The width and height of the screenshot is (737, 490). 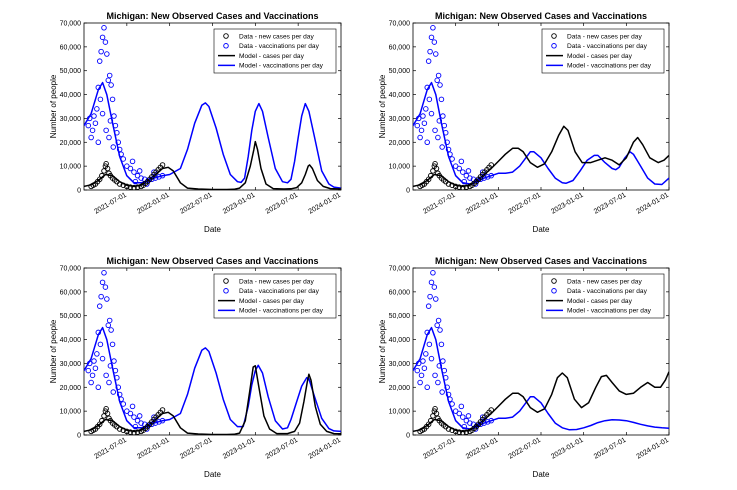 I want to click on legend-entry: Data - new cases per day, so click(x=276, y=281).